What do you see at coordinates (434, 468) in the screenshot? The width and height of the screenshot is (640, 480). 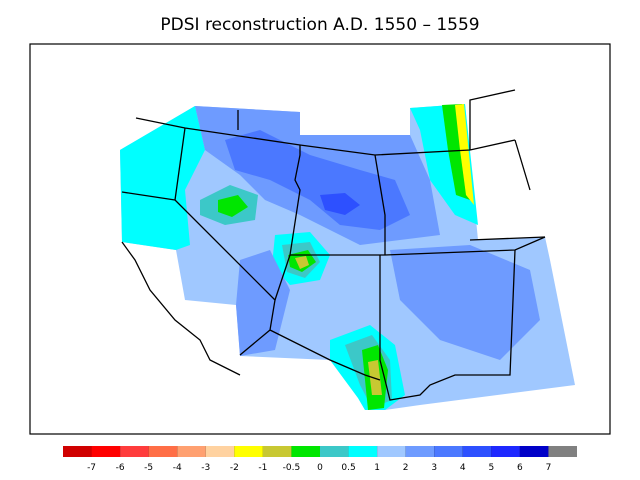 I see `colorbar-label: 3` at bounding box center [434, 468].